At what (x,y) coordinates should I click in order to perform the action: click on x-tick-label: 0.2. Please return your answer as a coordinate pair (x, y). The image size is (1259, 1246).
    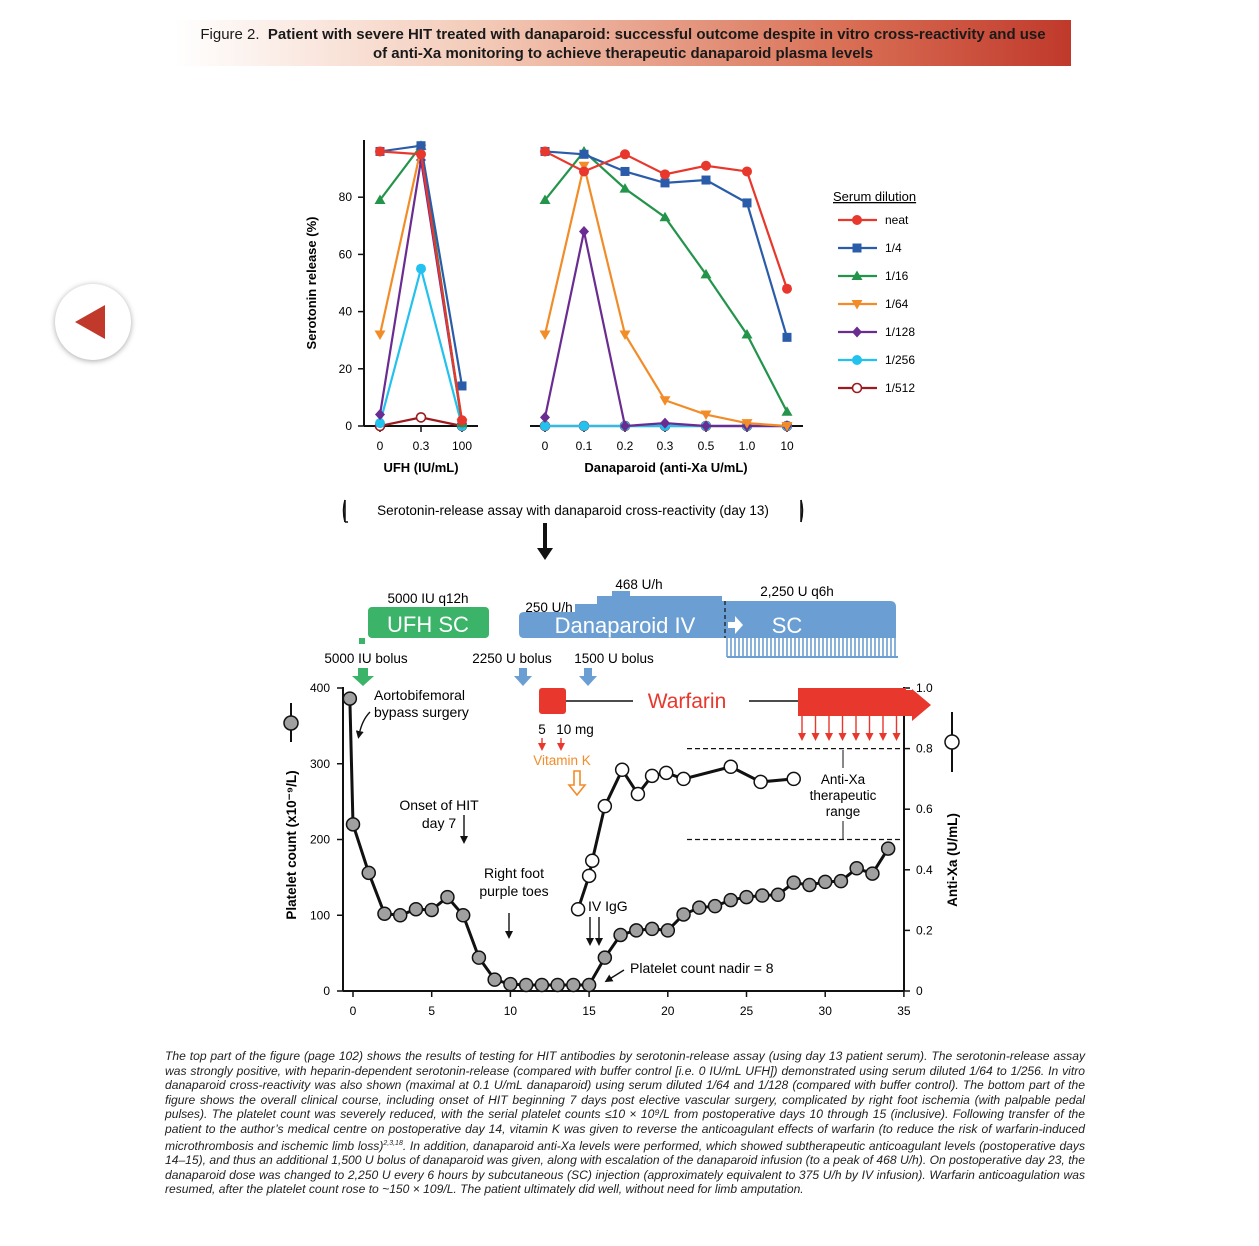
    Looking at the image, I should click on (625, 446).